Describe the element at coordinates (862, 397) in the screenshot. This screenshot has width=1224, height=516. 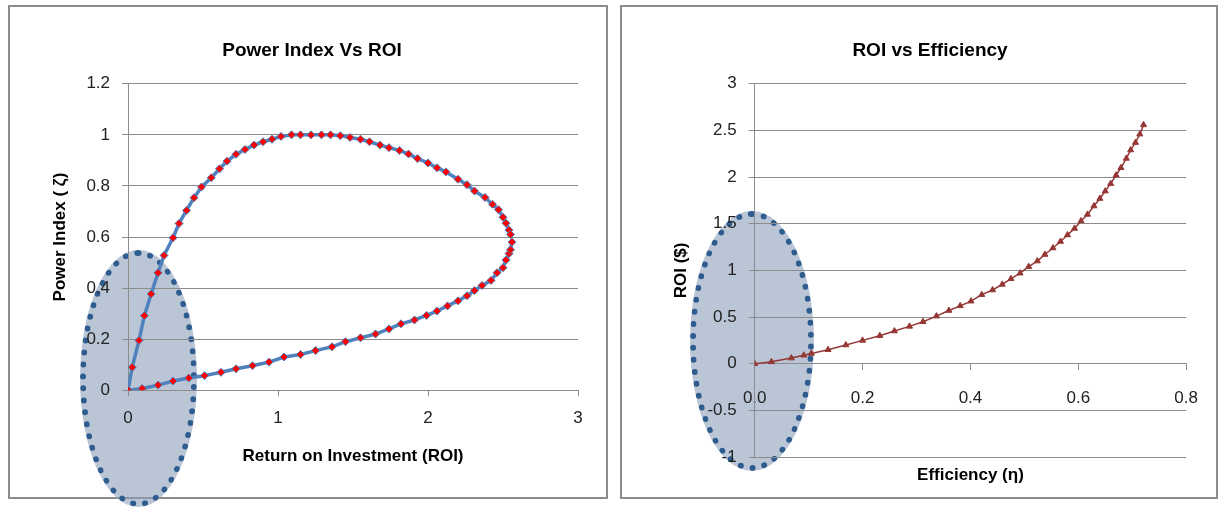
I see `x-tick-label: 0.2` at that location.